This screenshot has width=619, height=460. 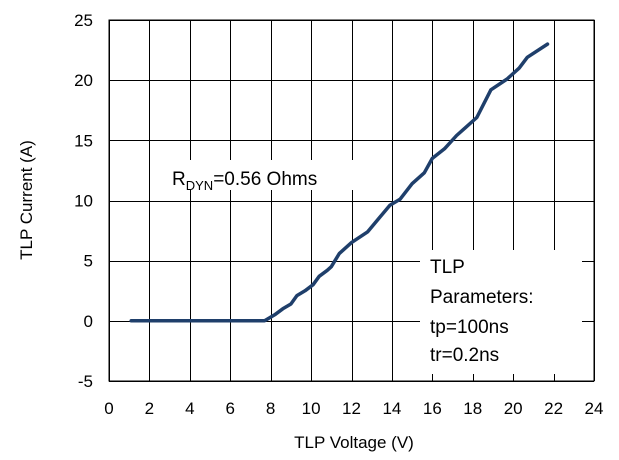 I want to click on rdyn-subscript-label: DYN, so click(x=199, y=185).